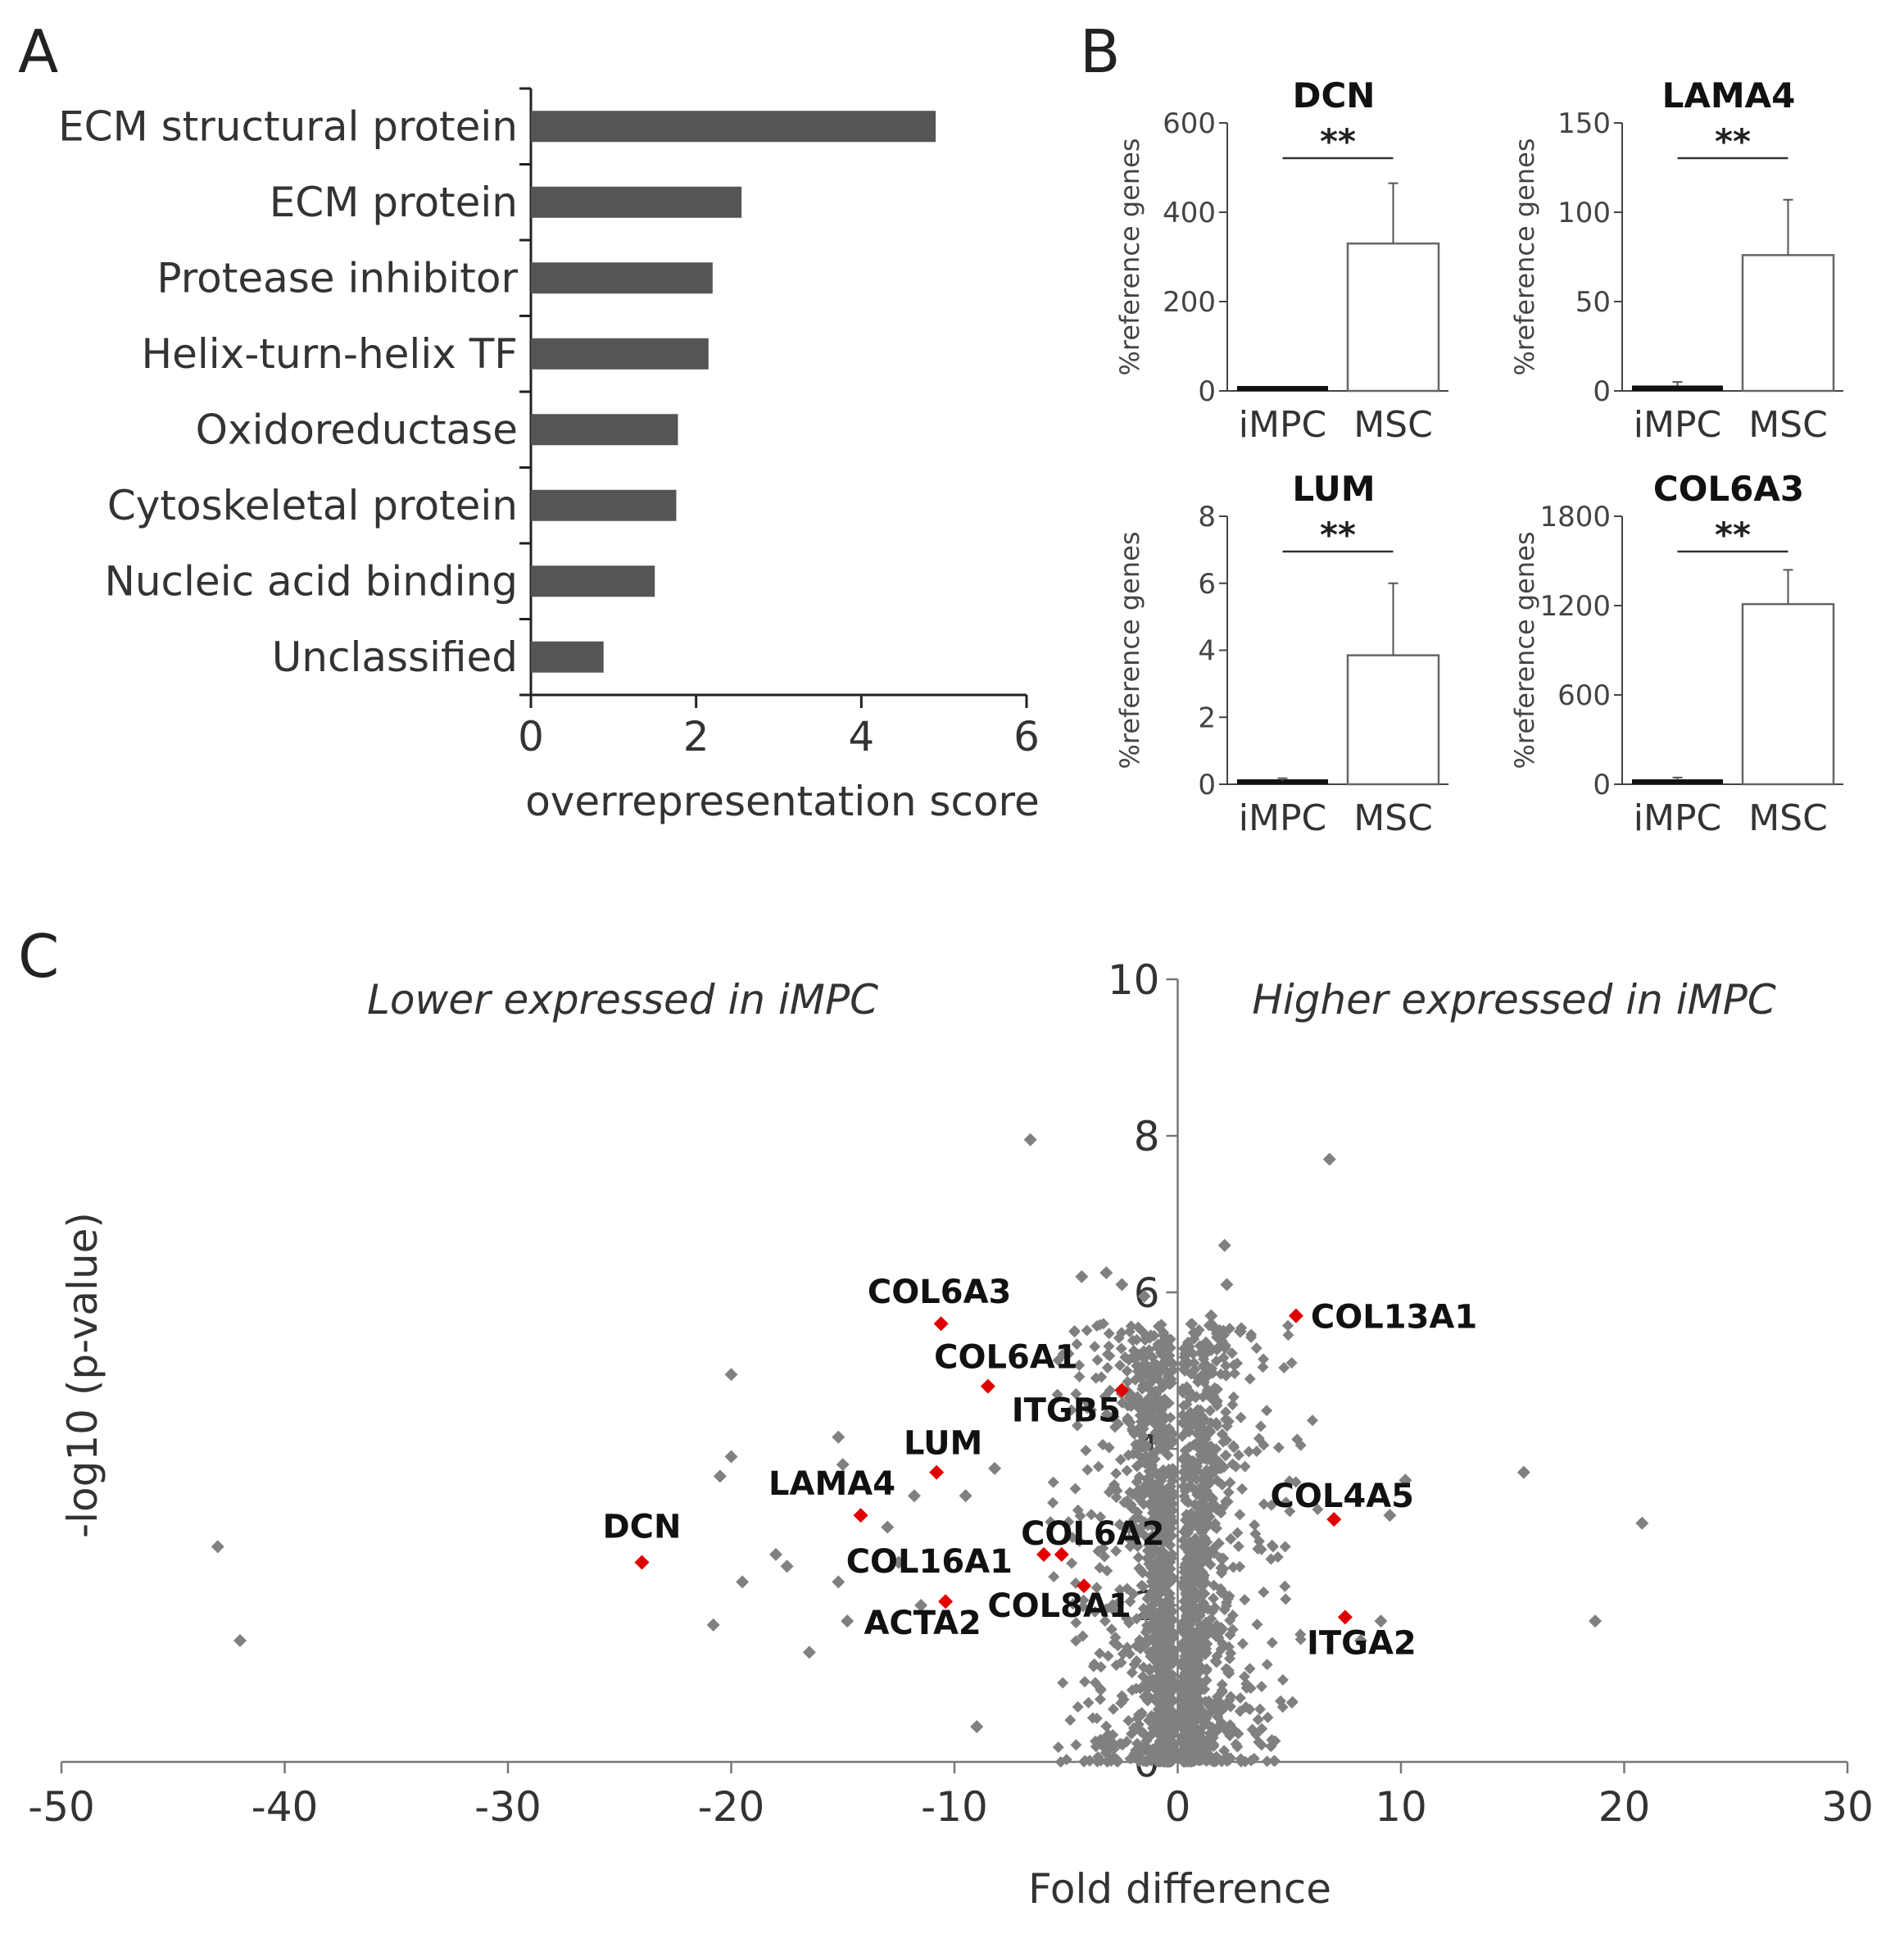 The height and width of the screenshot is (1934, 1904). I want to click on highlight-point-lama4, so click(860, 1515).